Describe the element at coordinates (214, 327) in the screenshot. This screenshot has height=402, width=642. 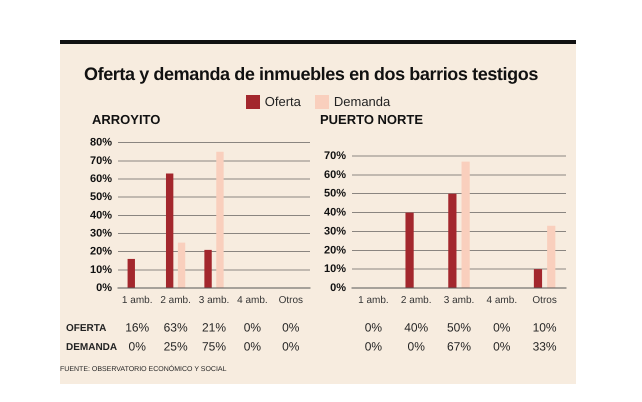
I see `data-label: 21%` at that location.